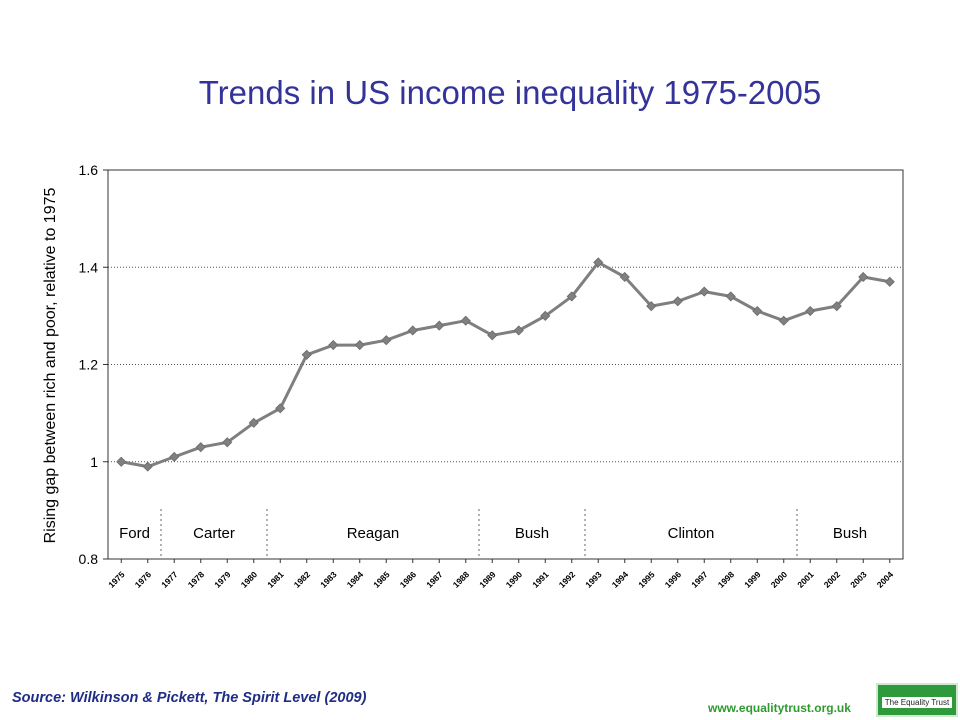 This screenshot has width=960, height=720. Describe the element at coordinates (752, 579) in the screenshot. I see `x-tick-label: 1999` at that location.